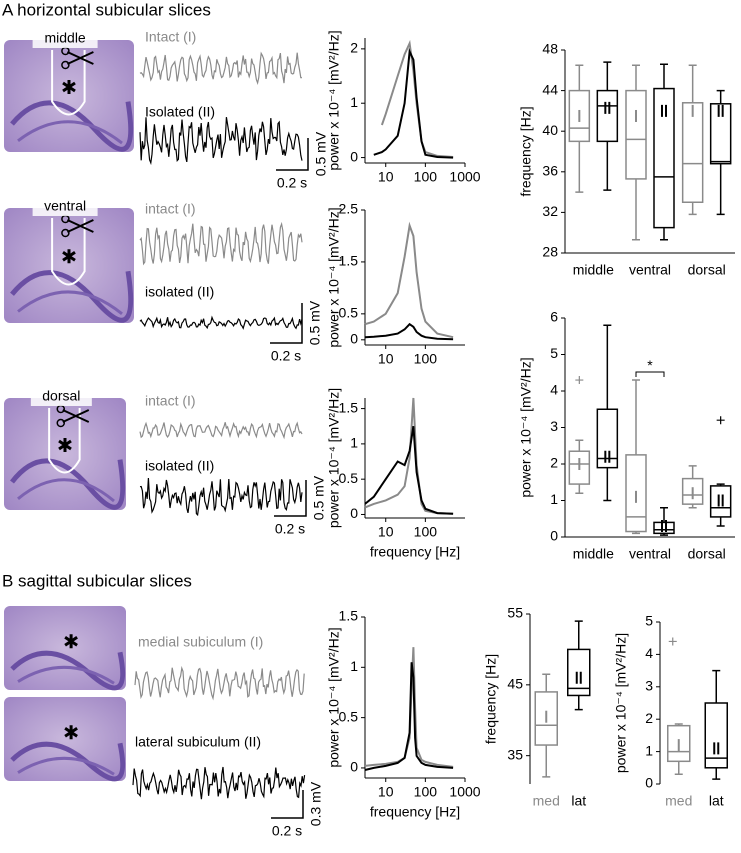 This screenshot has height=853, width=741. I want to click on trace-label: Intact (I), so click(170, 37).